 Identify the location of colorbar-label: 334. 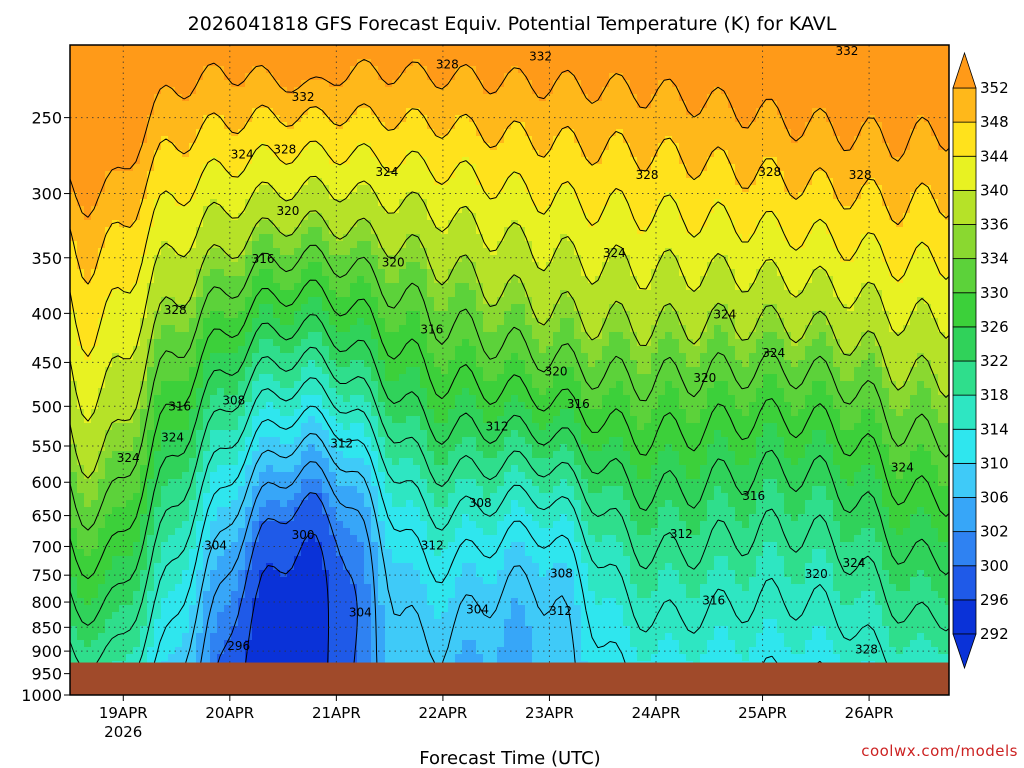
(994, 259).